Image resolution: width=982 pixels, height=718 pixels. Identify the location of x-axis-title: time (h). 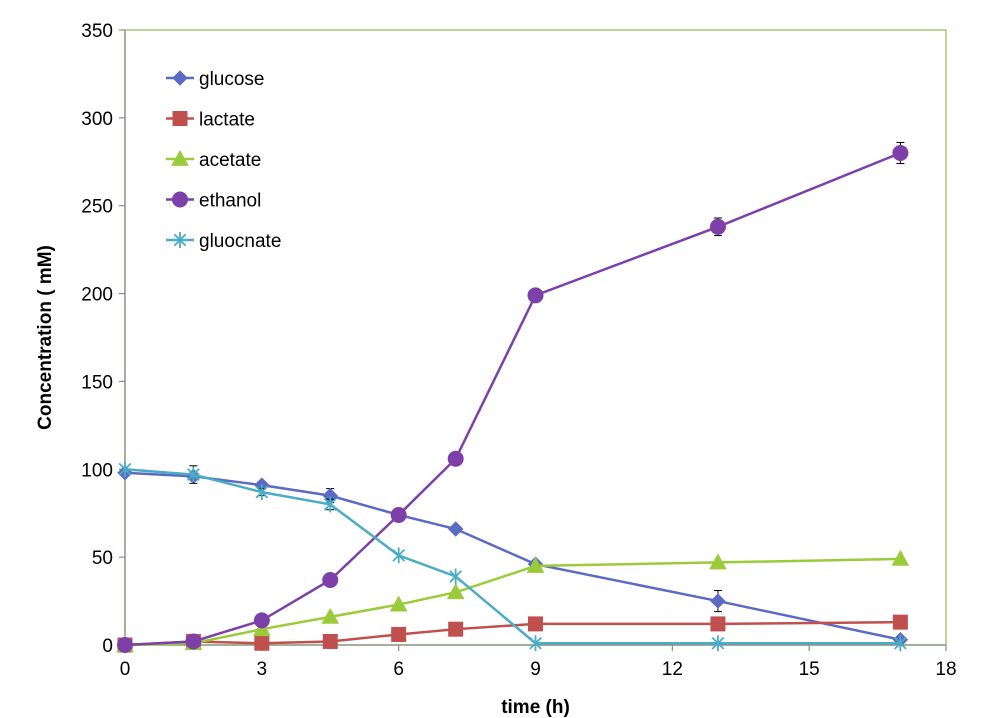
(535, 707).